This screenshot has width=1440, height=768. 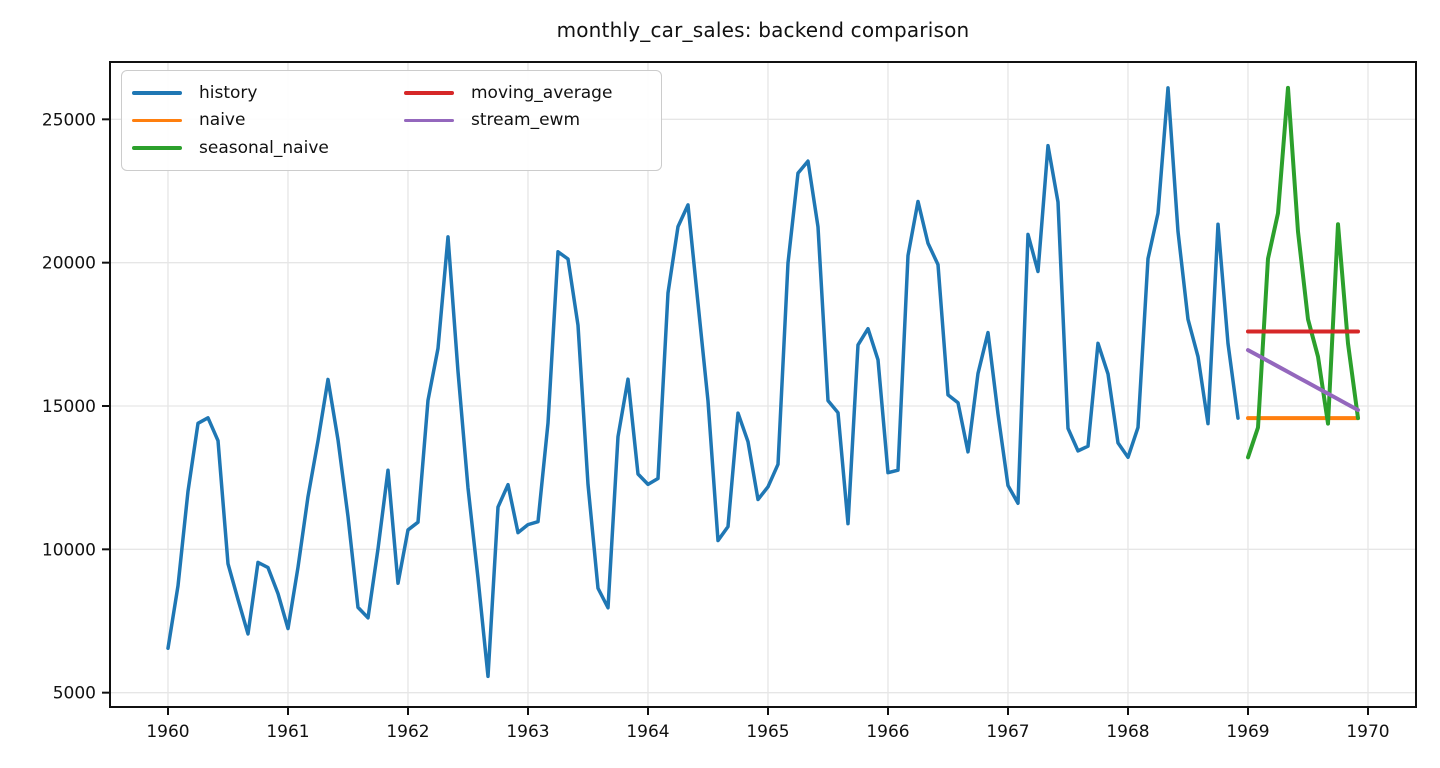 I want to click on chart-title: monthly_car_sales: backend comparison, so click(x=763, y=30).